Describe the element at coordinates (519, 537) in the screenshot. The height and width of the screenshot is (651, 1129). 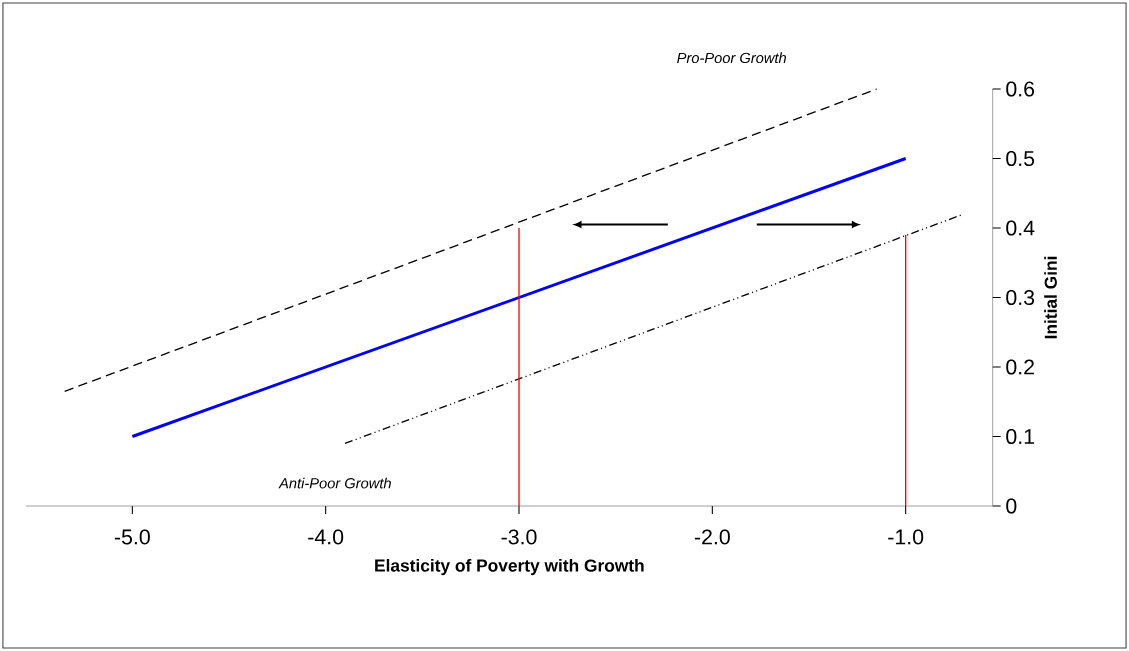
I see `x-tick-label: -3.0` at that location.